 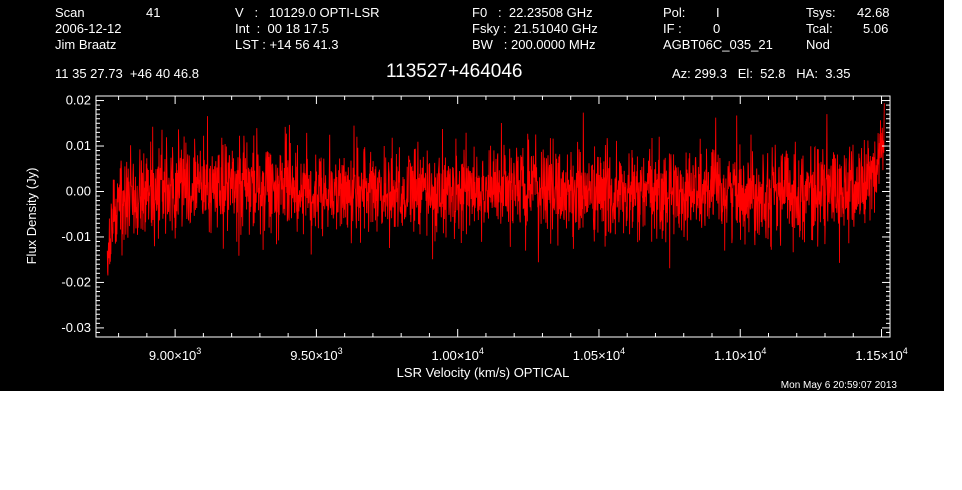 What do you see at coordinates (457, 354) in the screenshot?
I see `x-tick-label: 1.00×10⁴` at bounding box center [457, 354].